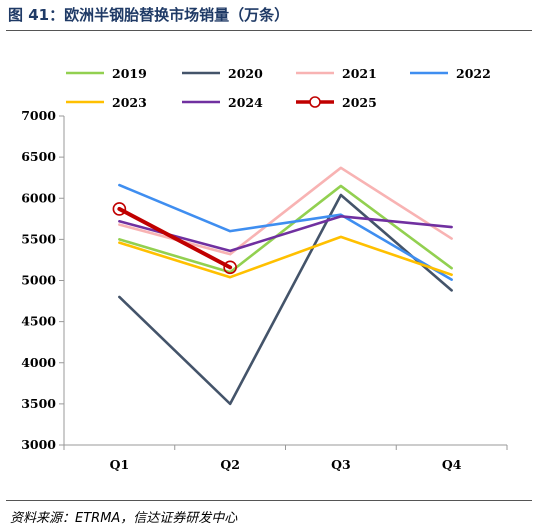 Image resolution: width=538 pixels, height=532 pixels. I want to click on chart-legend: 2019 2020 2021 2022 2023 2024 2025, so click(278, 88).